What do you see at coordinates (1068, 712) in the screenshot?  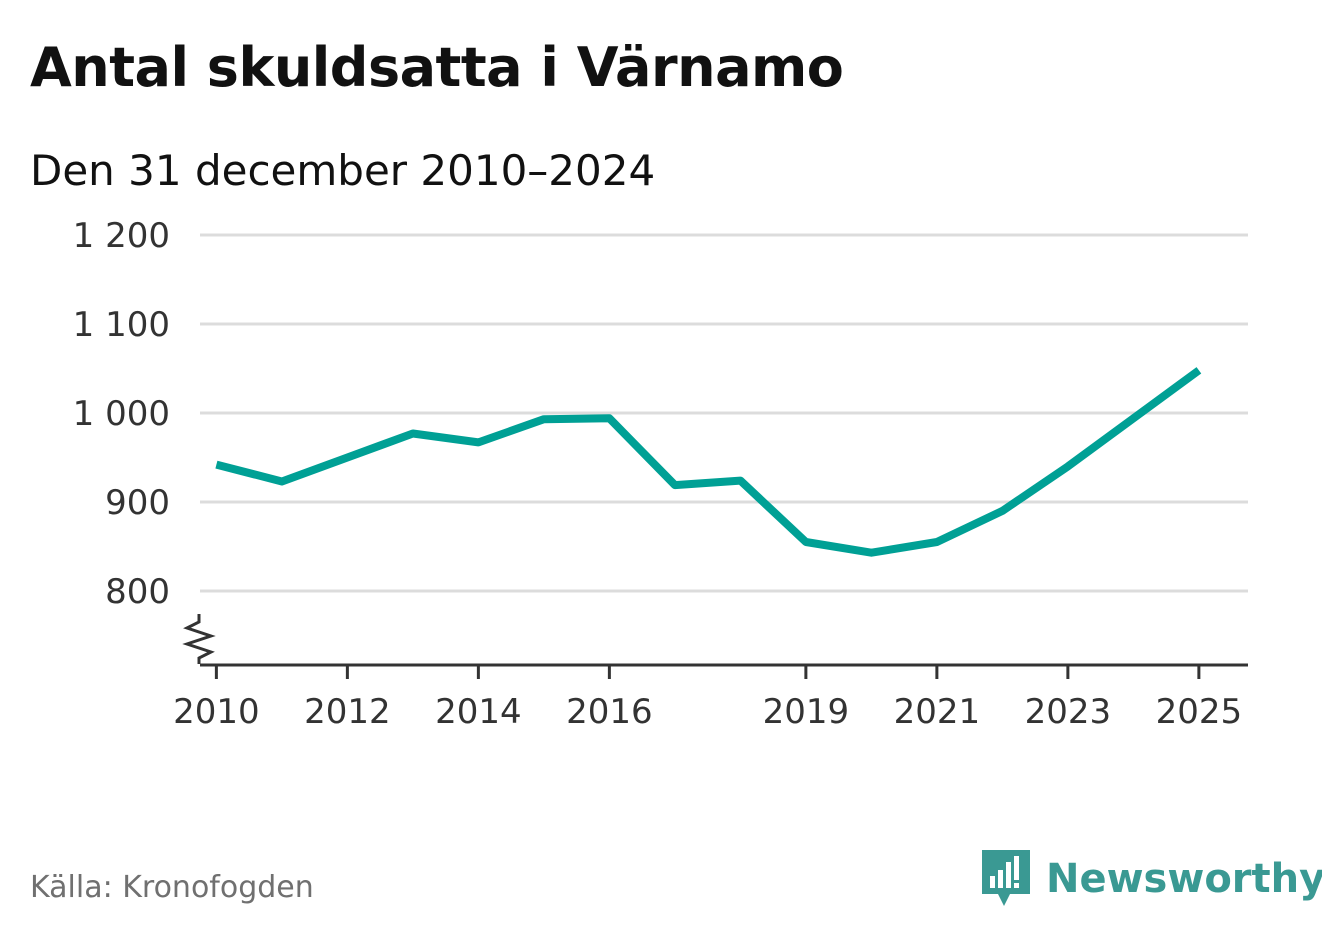 I see `x-tick-label: 2023` at bounding box center [1068, 712].